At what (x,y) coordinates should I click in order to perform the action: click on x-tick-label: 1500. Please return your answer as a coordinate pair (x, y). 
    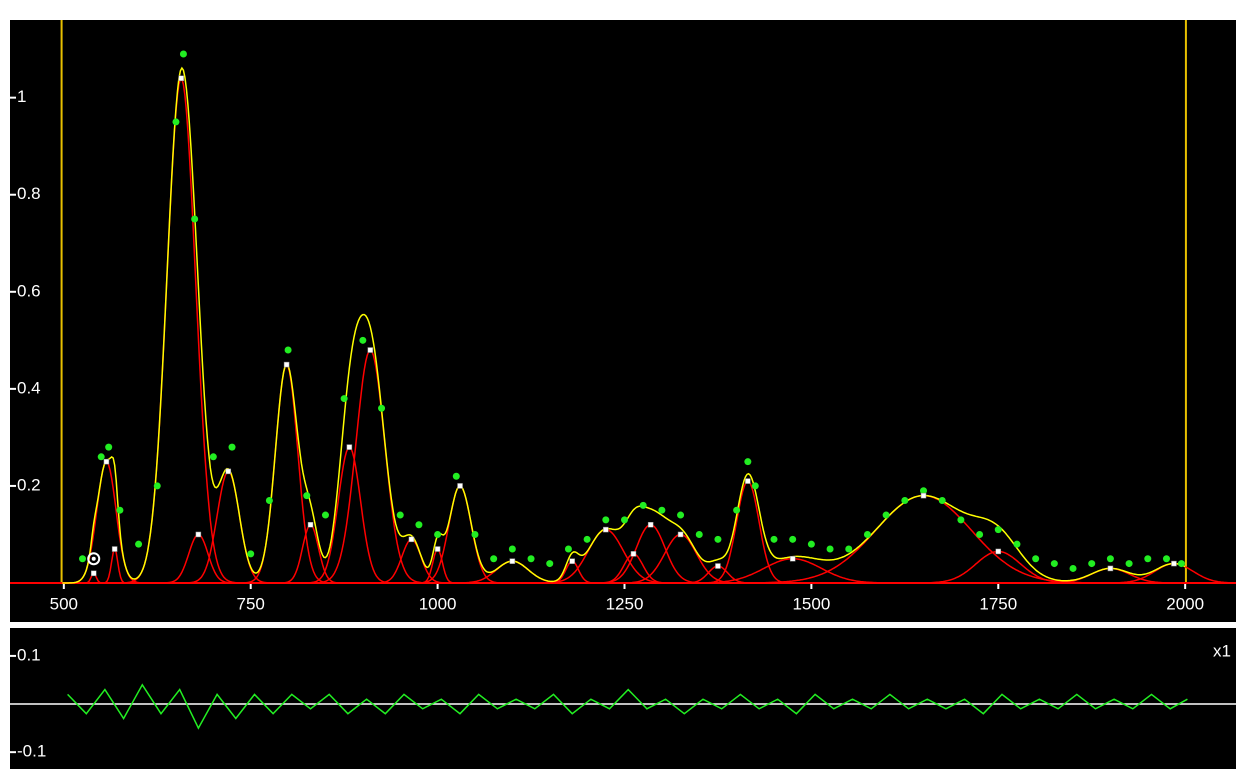
    Looking at the image, I should click on (811, 603).